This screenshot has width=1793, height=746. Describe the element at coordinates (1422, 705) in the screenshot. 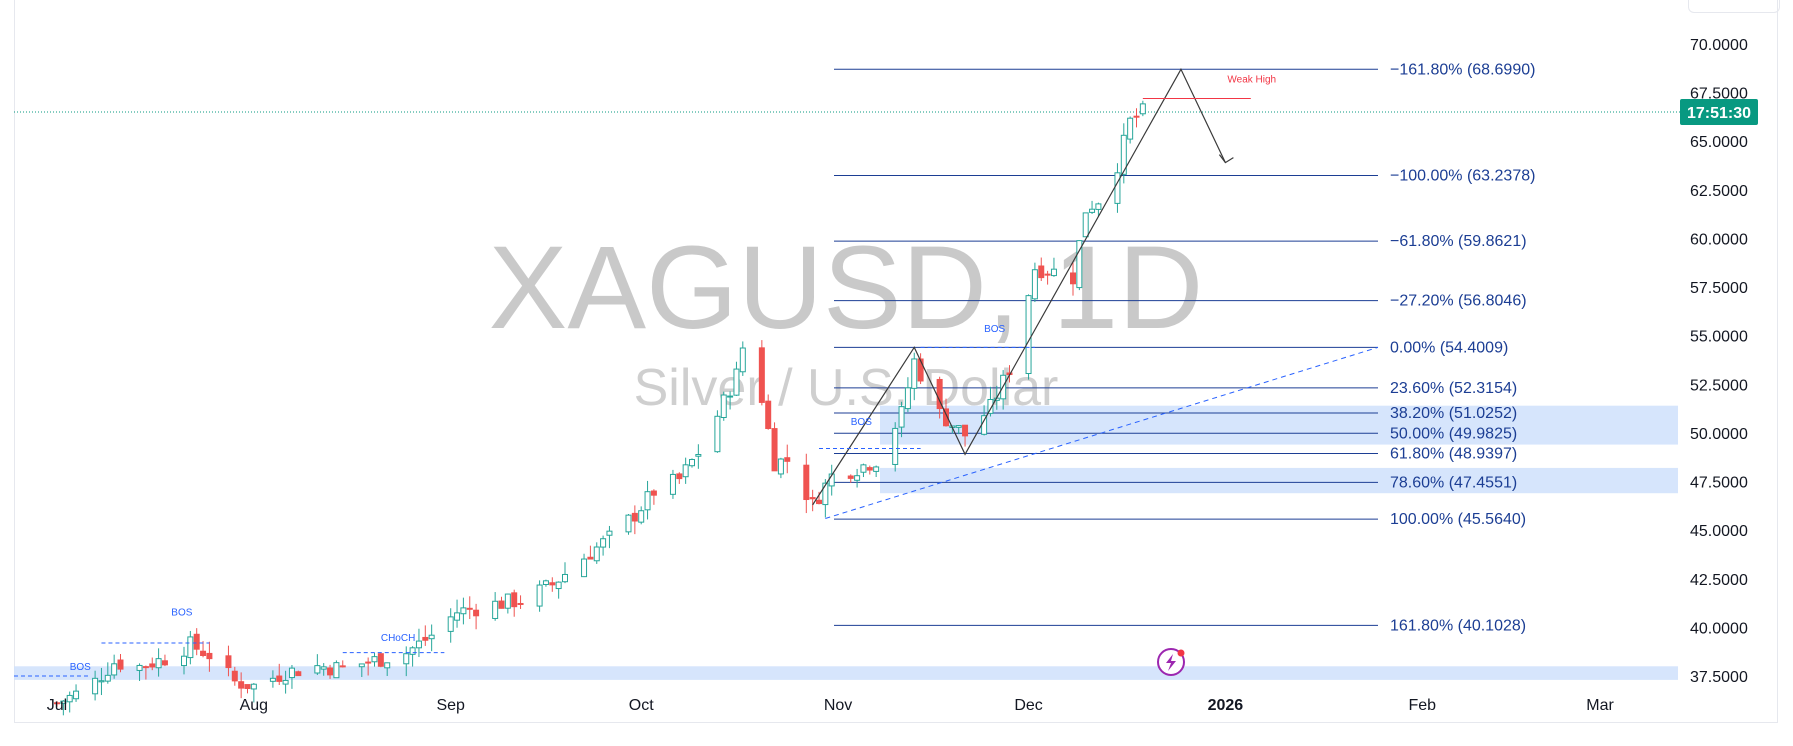

I see `x-tick-label: Feb` at that location.